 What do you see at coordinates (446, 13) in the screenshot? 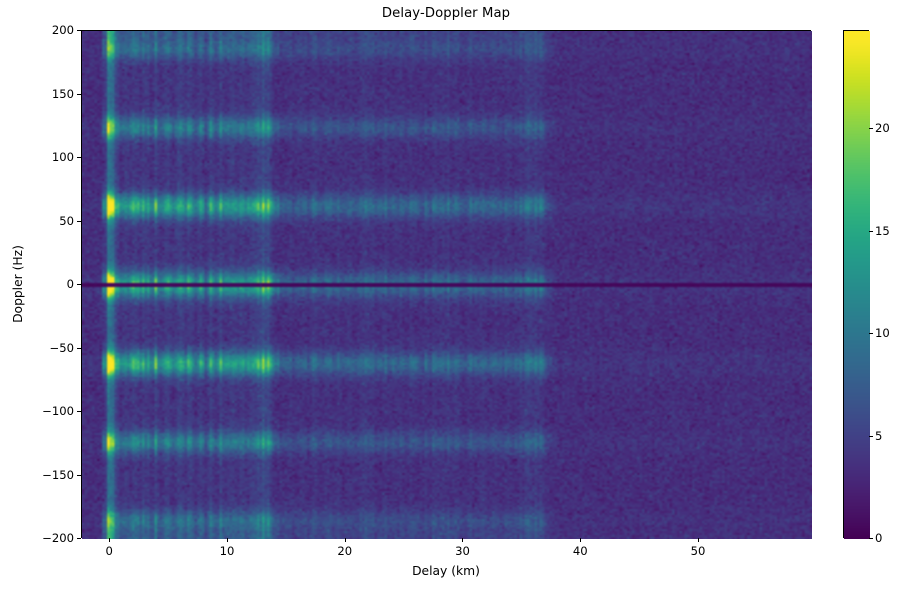
I see `page-title: Delay-Doppler Map` at bounding box center [446, 13].